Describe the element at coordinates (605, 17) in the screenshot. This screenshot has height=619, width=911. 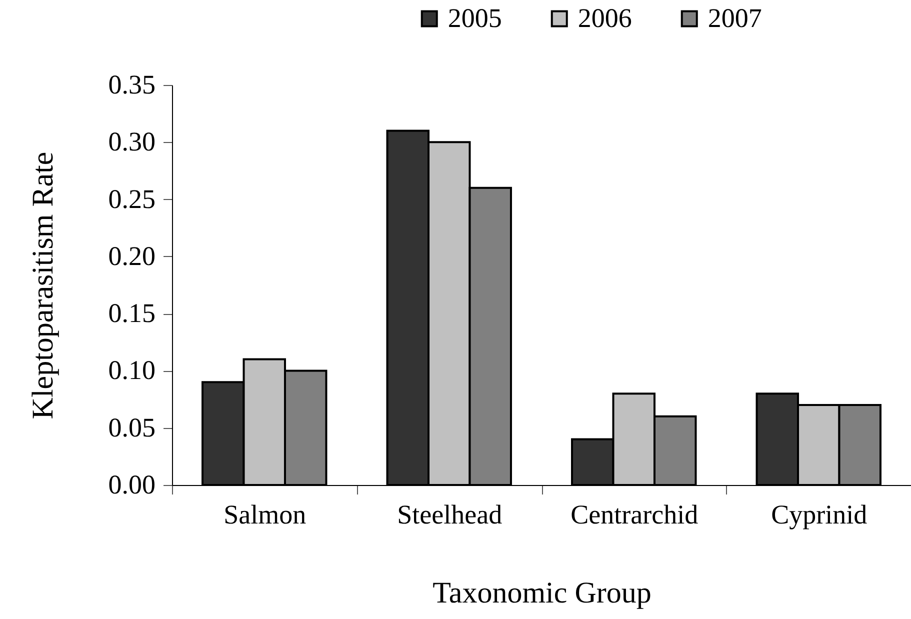
I see `legend-label: 2006` at that location.